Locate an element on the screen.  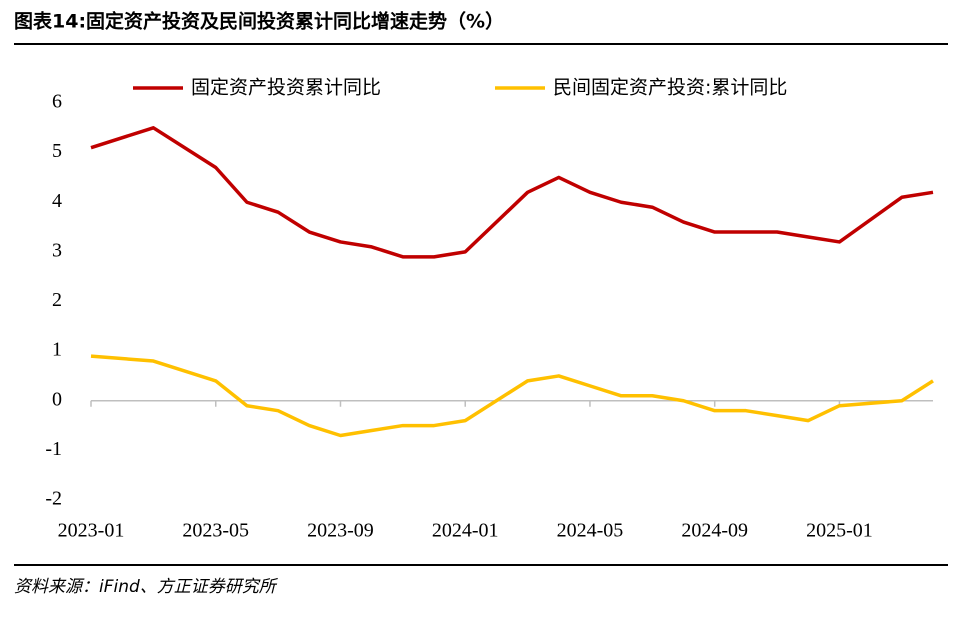
y-tick-label: -2 is located at coordinates (53, 499).